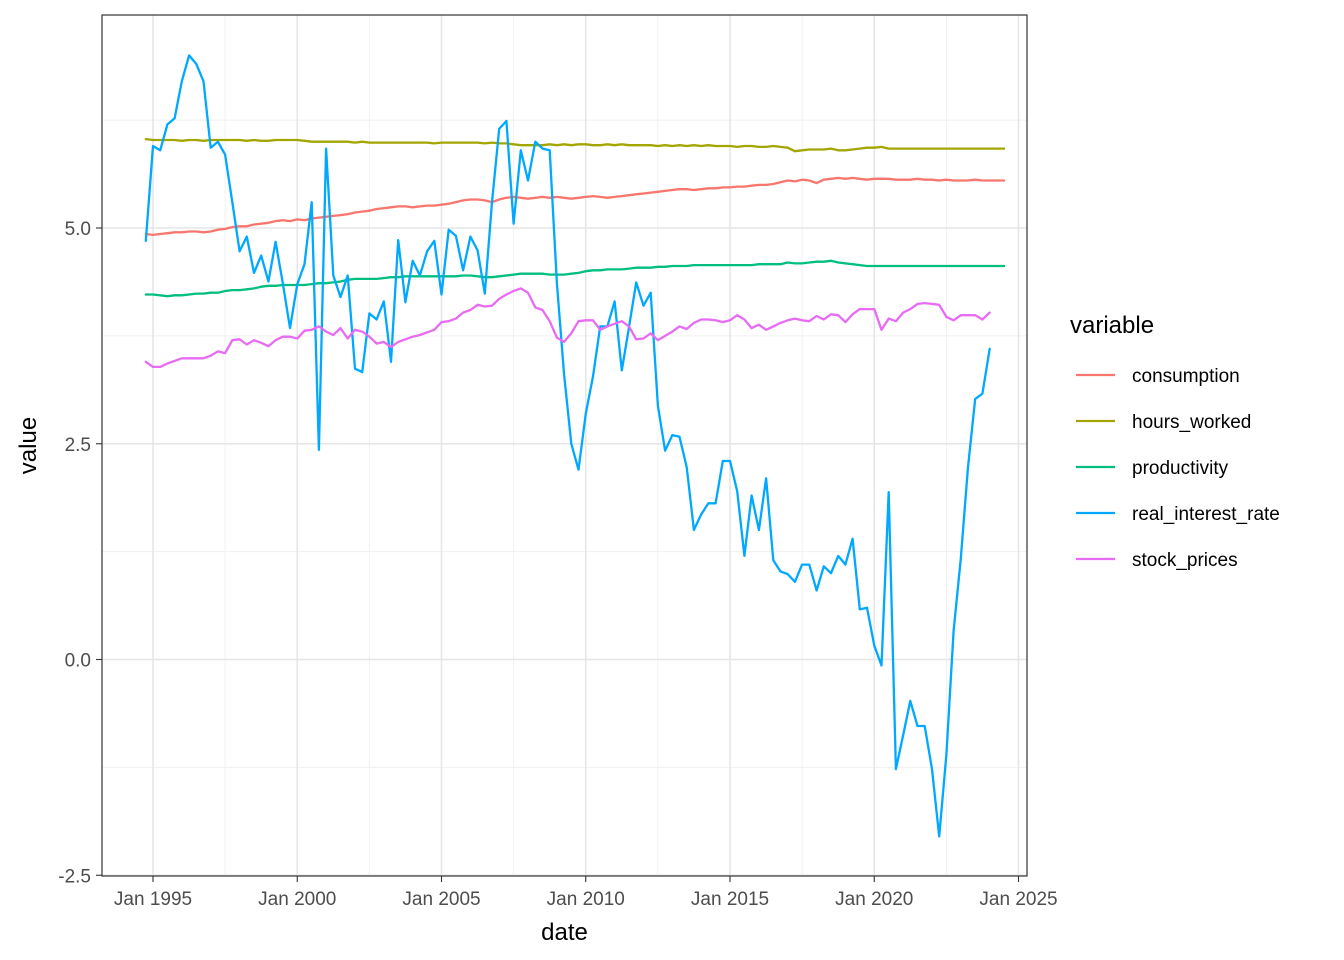 The image size is (1344, 960). Describe the element at coordinates (78, 229) in the screenshot. I see `y-tick-label: 5.0` at that location.